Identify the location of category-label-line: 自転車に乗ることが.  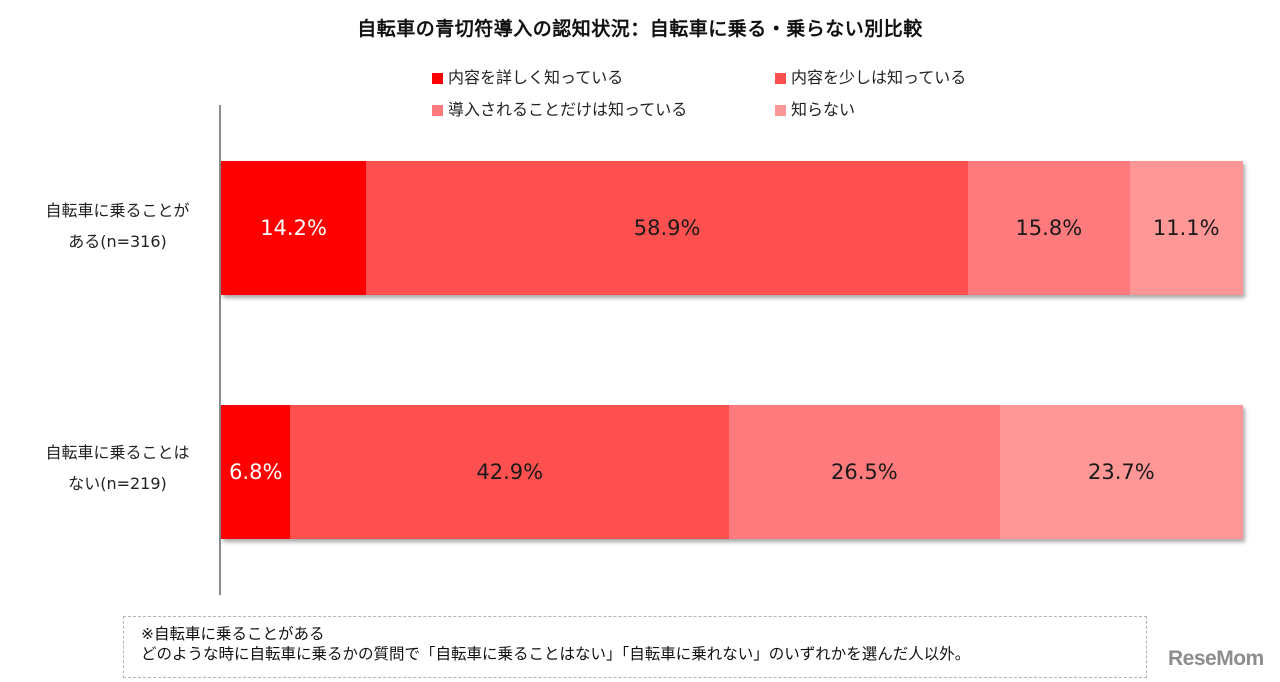
(117, 210).